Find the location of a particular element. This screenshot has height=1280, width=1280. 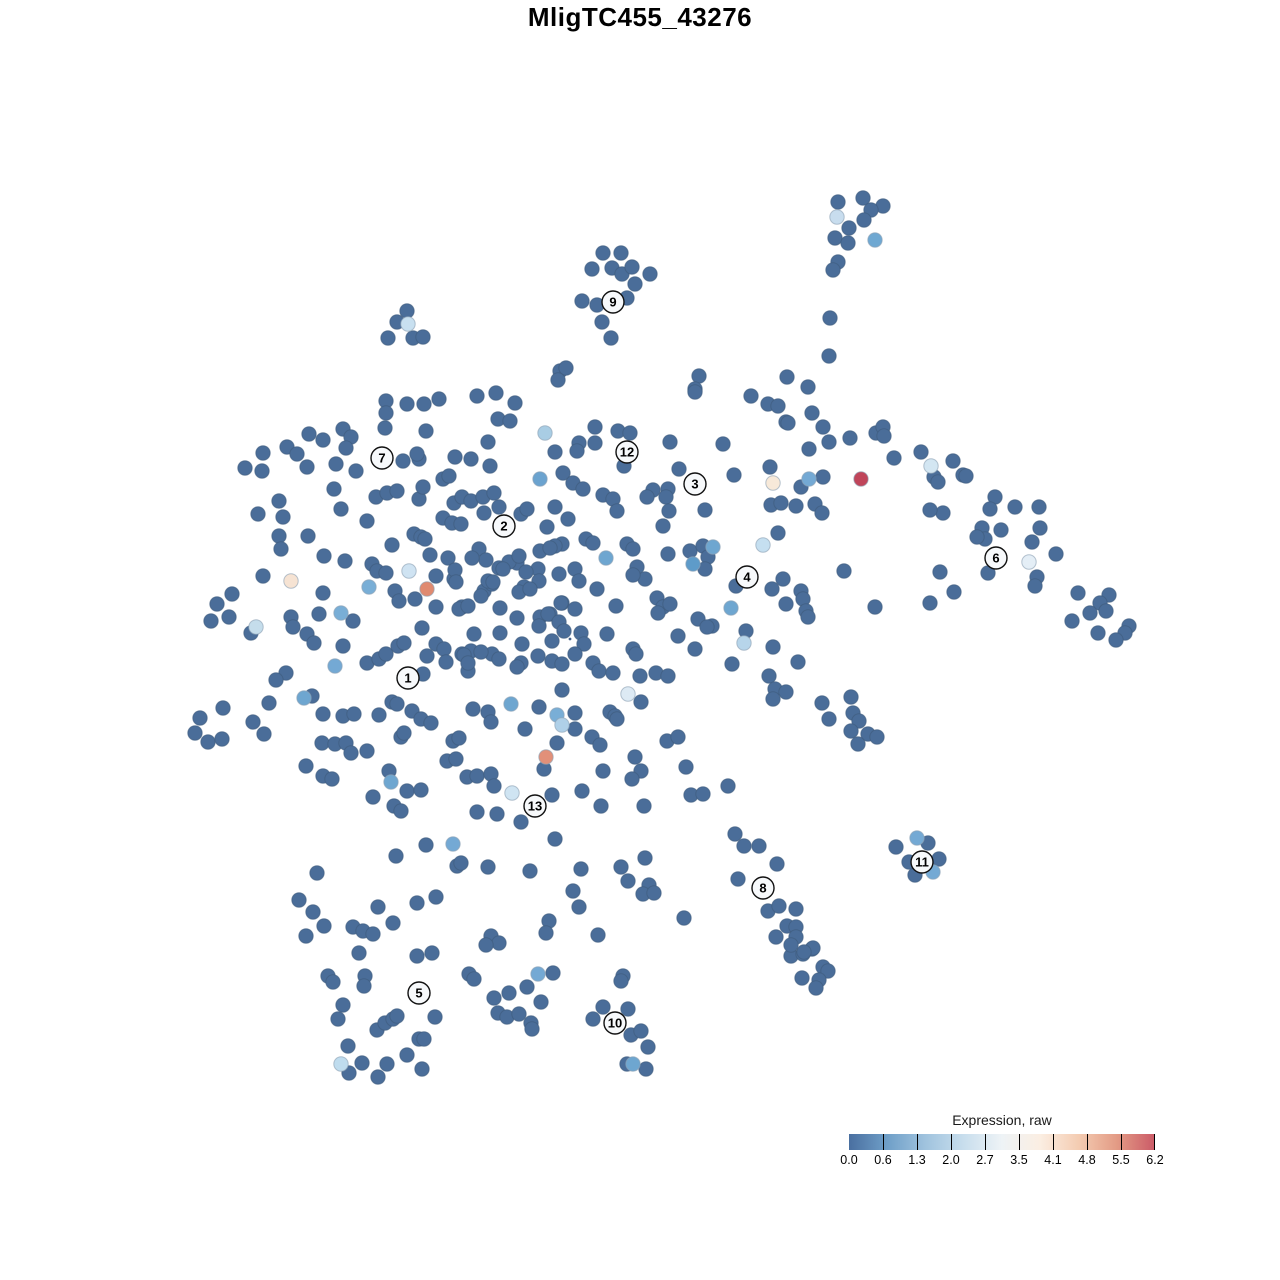

cluster-label-2: 2 is located at coordinates (503, 526).